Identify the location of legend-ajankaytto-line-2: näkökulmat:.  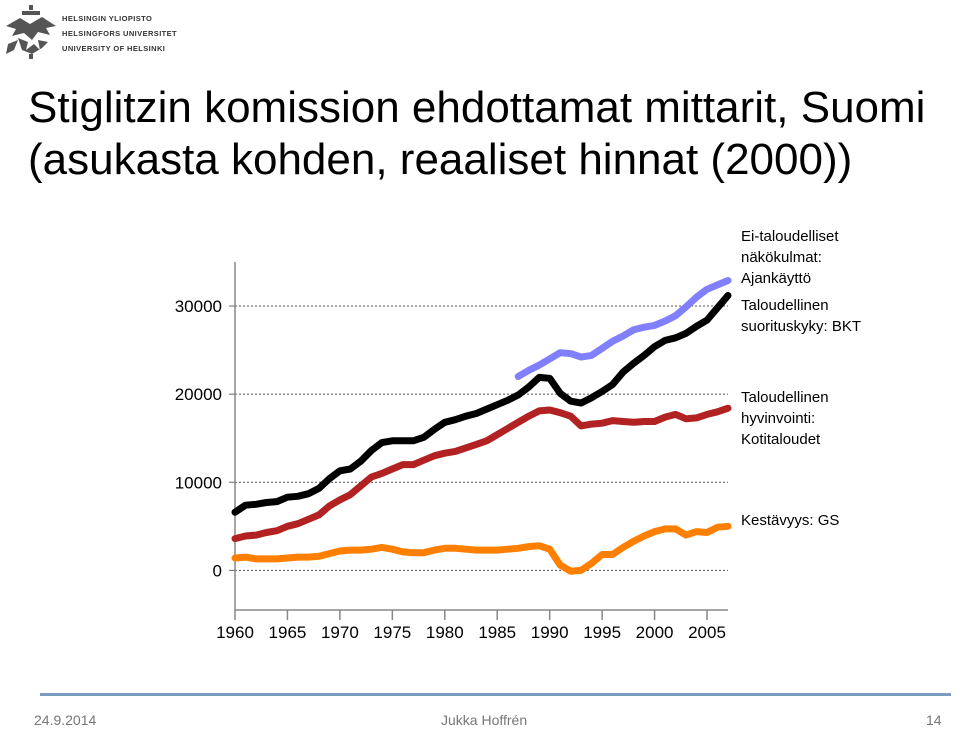
(781, 257).